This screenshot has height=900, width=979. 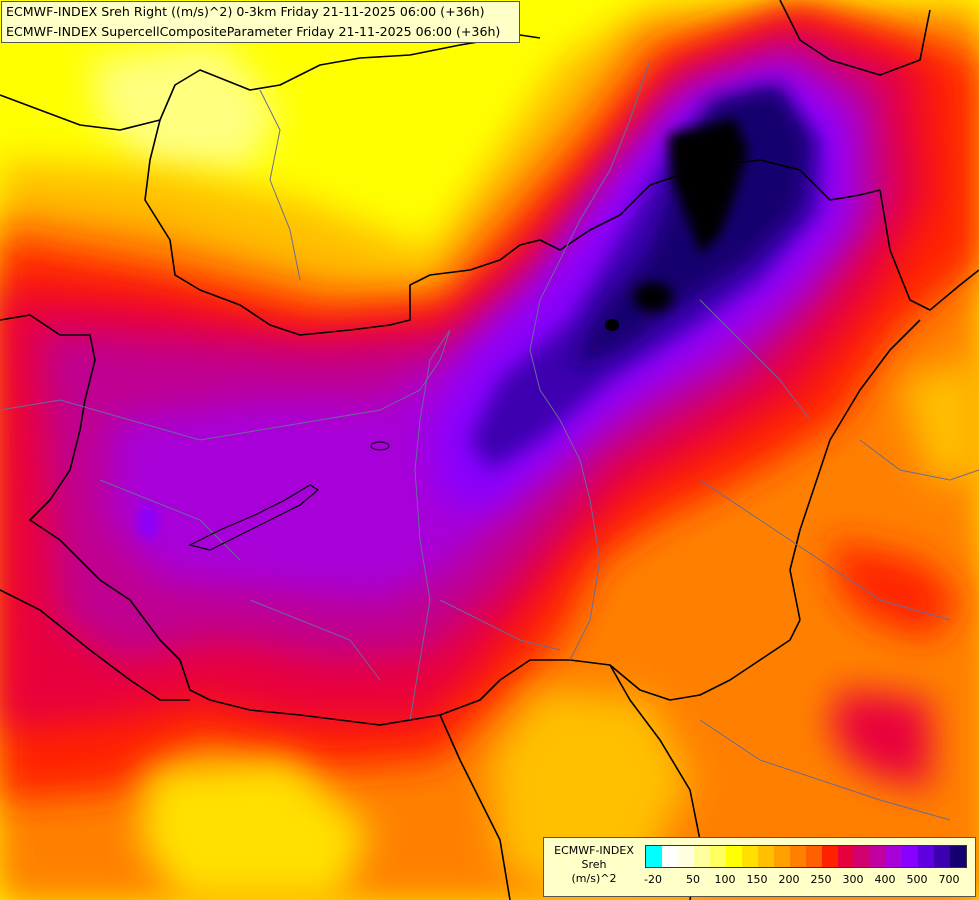 I want to click on field-band-black-dot, so click(x=612, y=325).